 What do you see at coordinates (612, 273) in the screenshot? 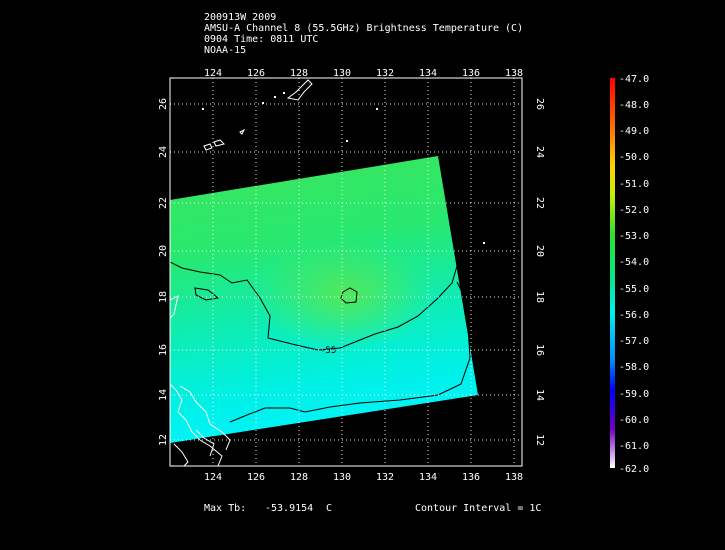
I see `colorbar` at bounding box center [612, 273].